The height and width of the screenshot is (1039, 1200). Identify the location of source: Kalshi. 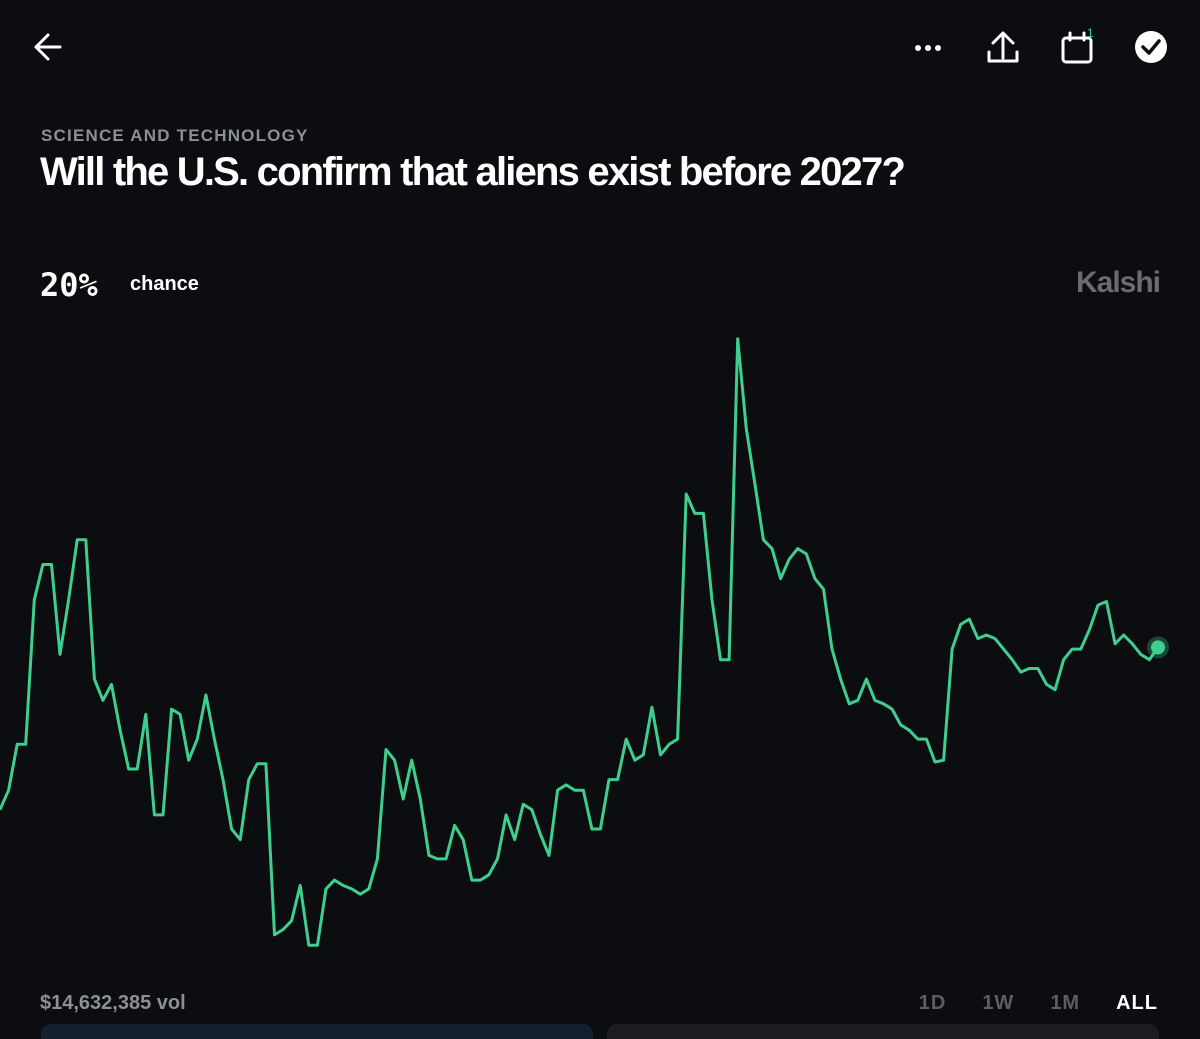
(1118, 282).